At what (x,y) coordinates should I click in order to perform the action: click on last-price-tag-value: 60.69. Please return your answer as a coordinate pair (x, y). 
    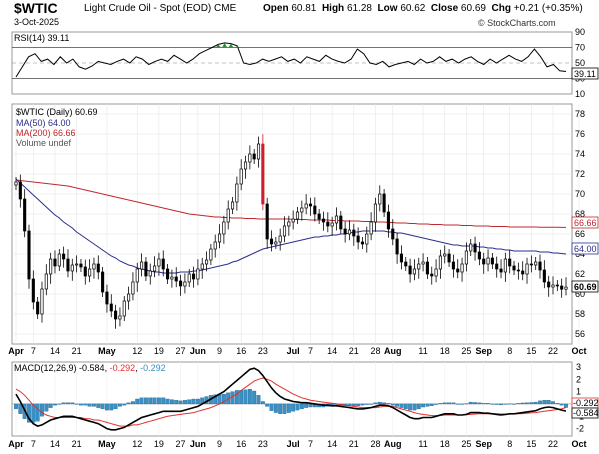
    Looking at the image, I should click on (585, 287).